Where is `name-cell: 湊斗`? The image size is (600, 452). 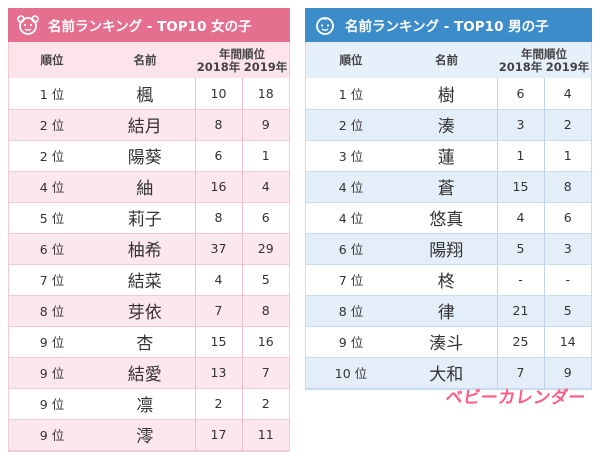 name-cell: 湊斗 is located at coordinates (446, 344).